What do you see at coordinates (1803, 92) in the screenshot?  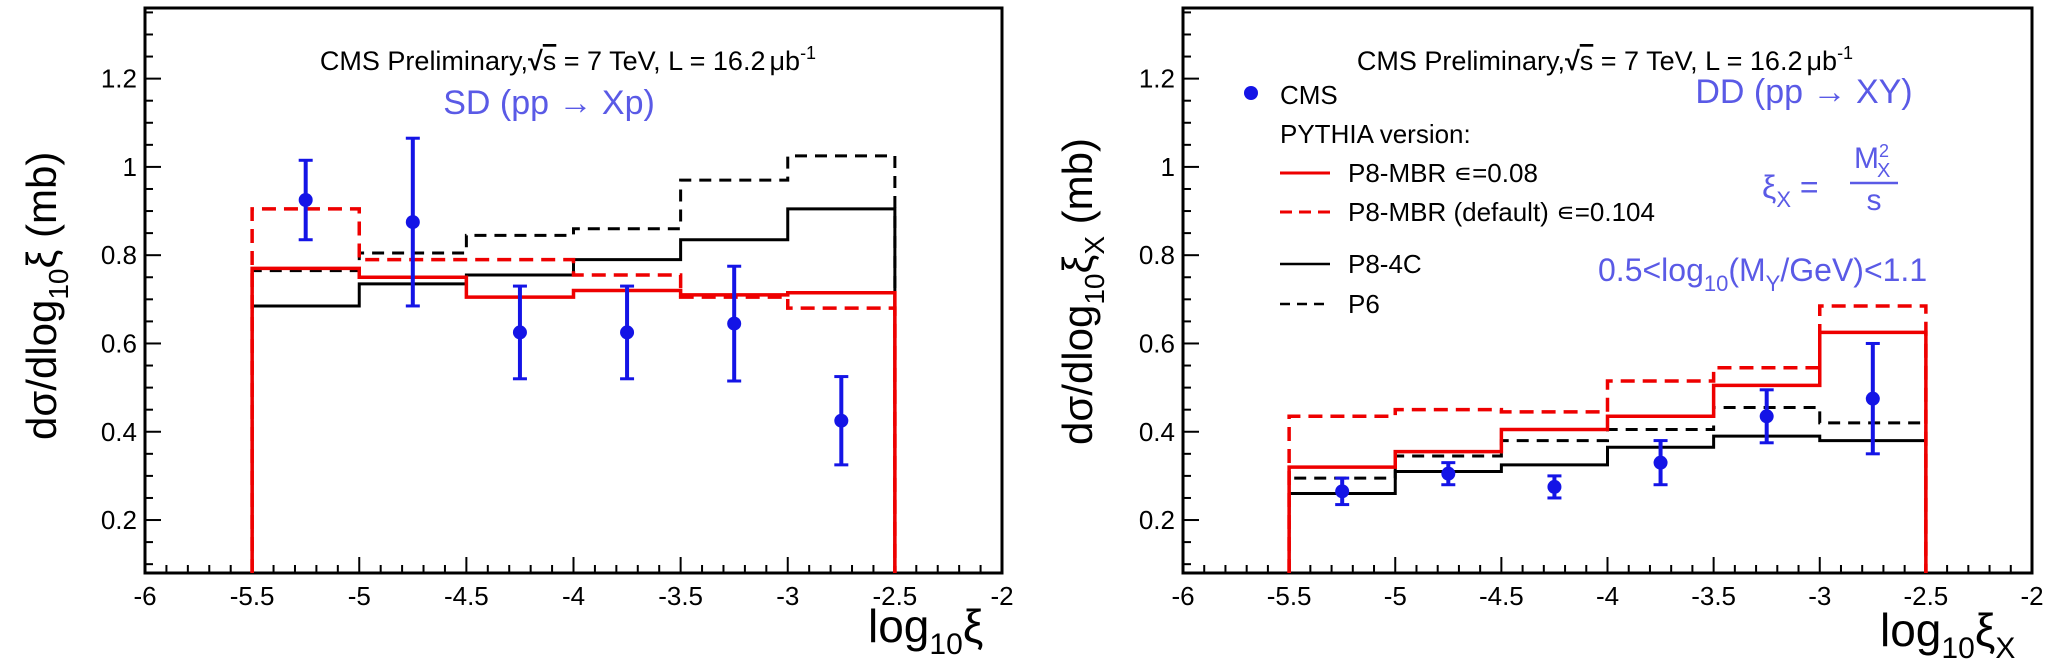 I see `dd-process-label: DD (pp → XY)` at bounding box center [1803, 92].